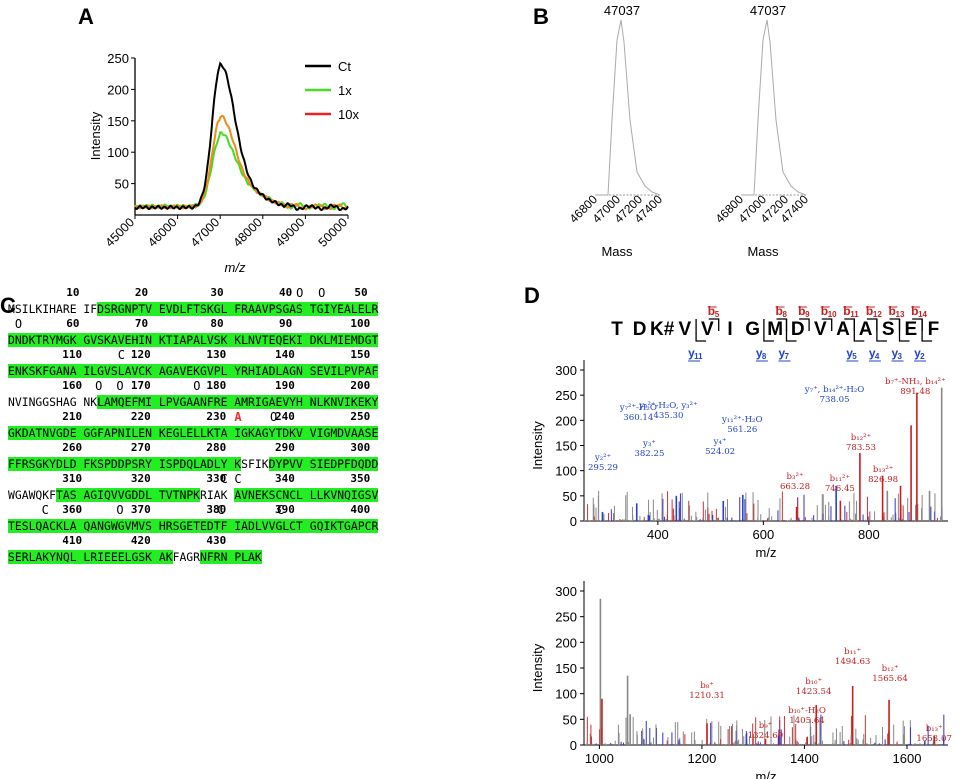 The image size is (962, 779). I want to click on x-tick-label: 1600, so click(907, 758).